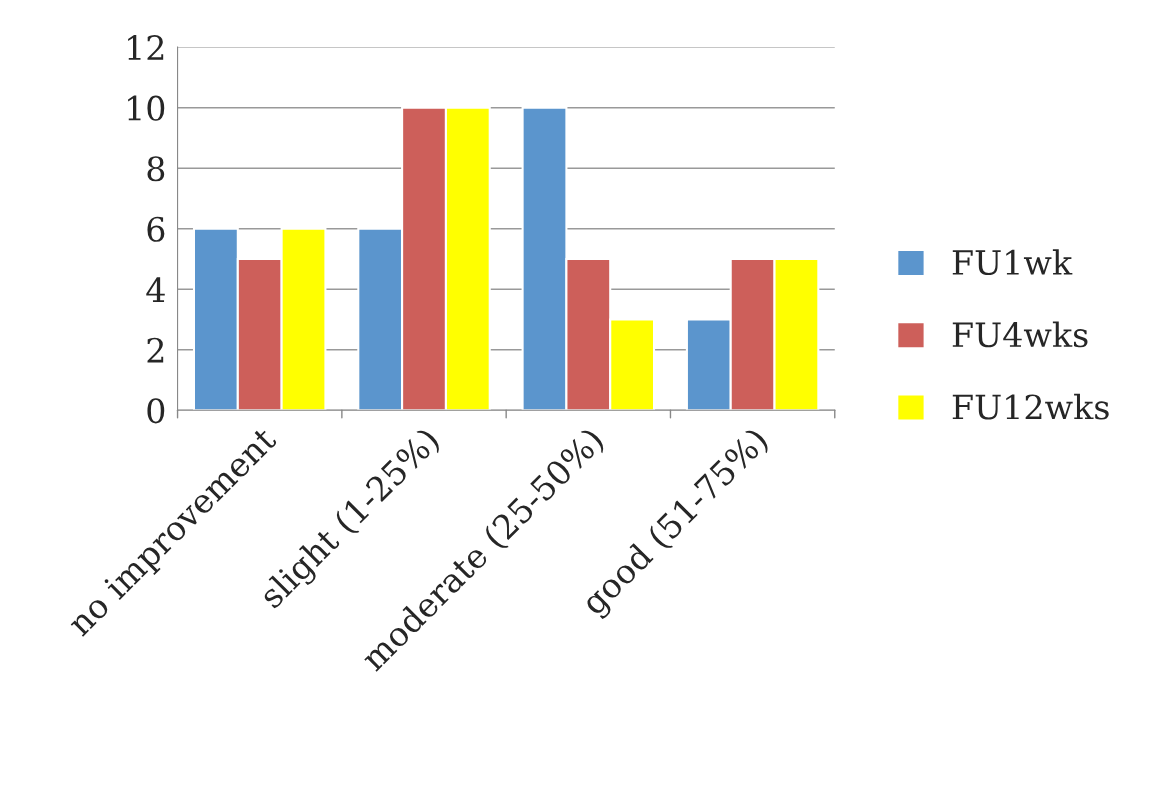 The height and width of the screenshot is (786, 1153). What do you see at coordinates (156, 229) in the screenshot?
I see `y-tick-label: 6` at bounding box center [156, 229].